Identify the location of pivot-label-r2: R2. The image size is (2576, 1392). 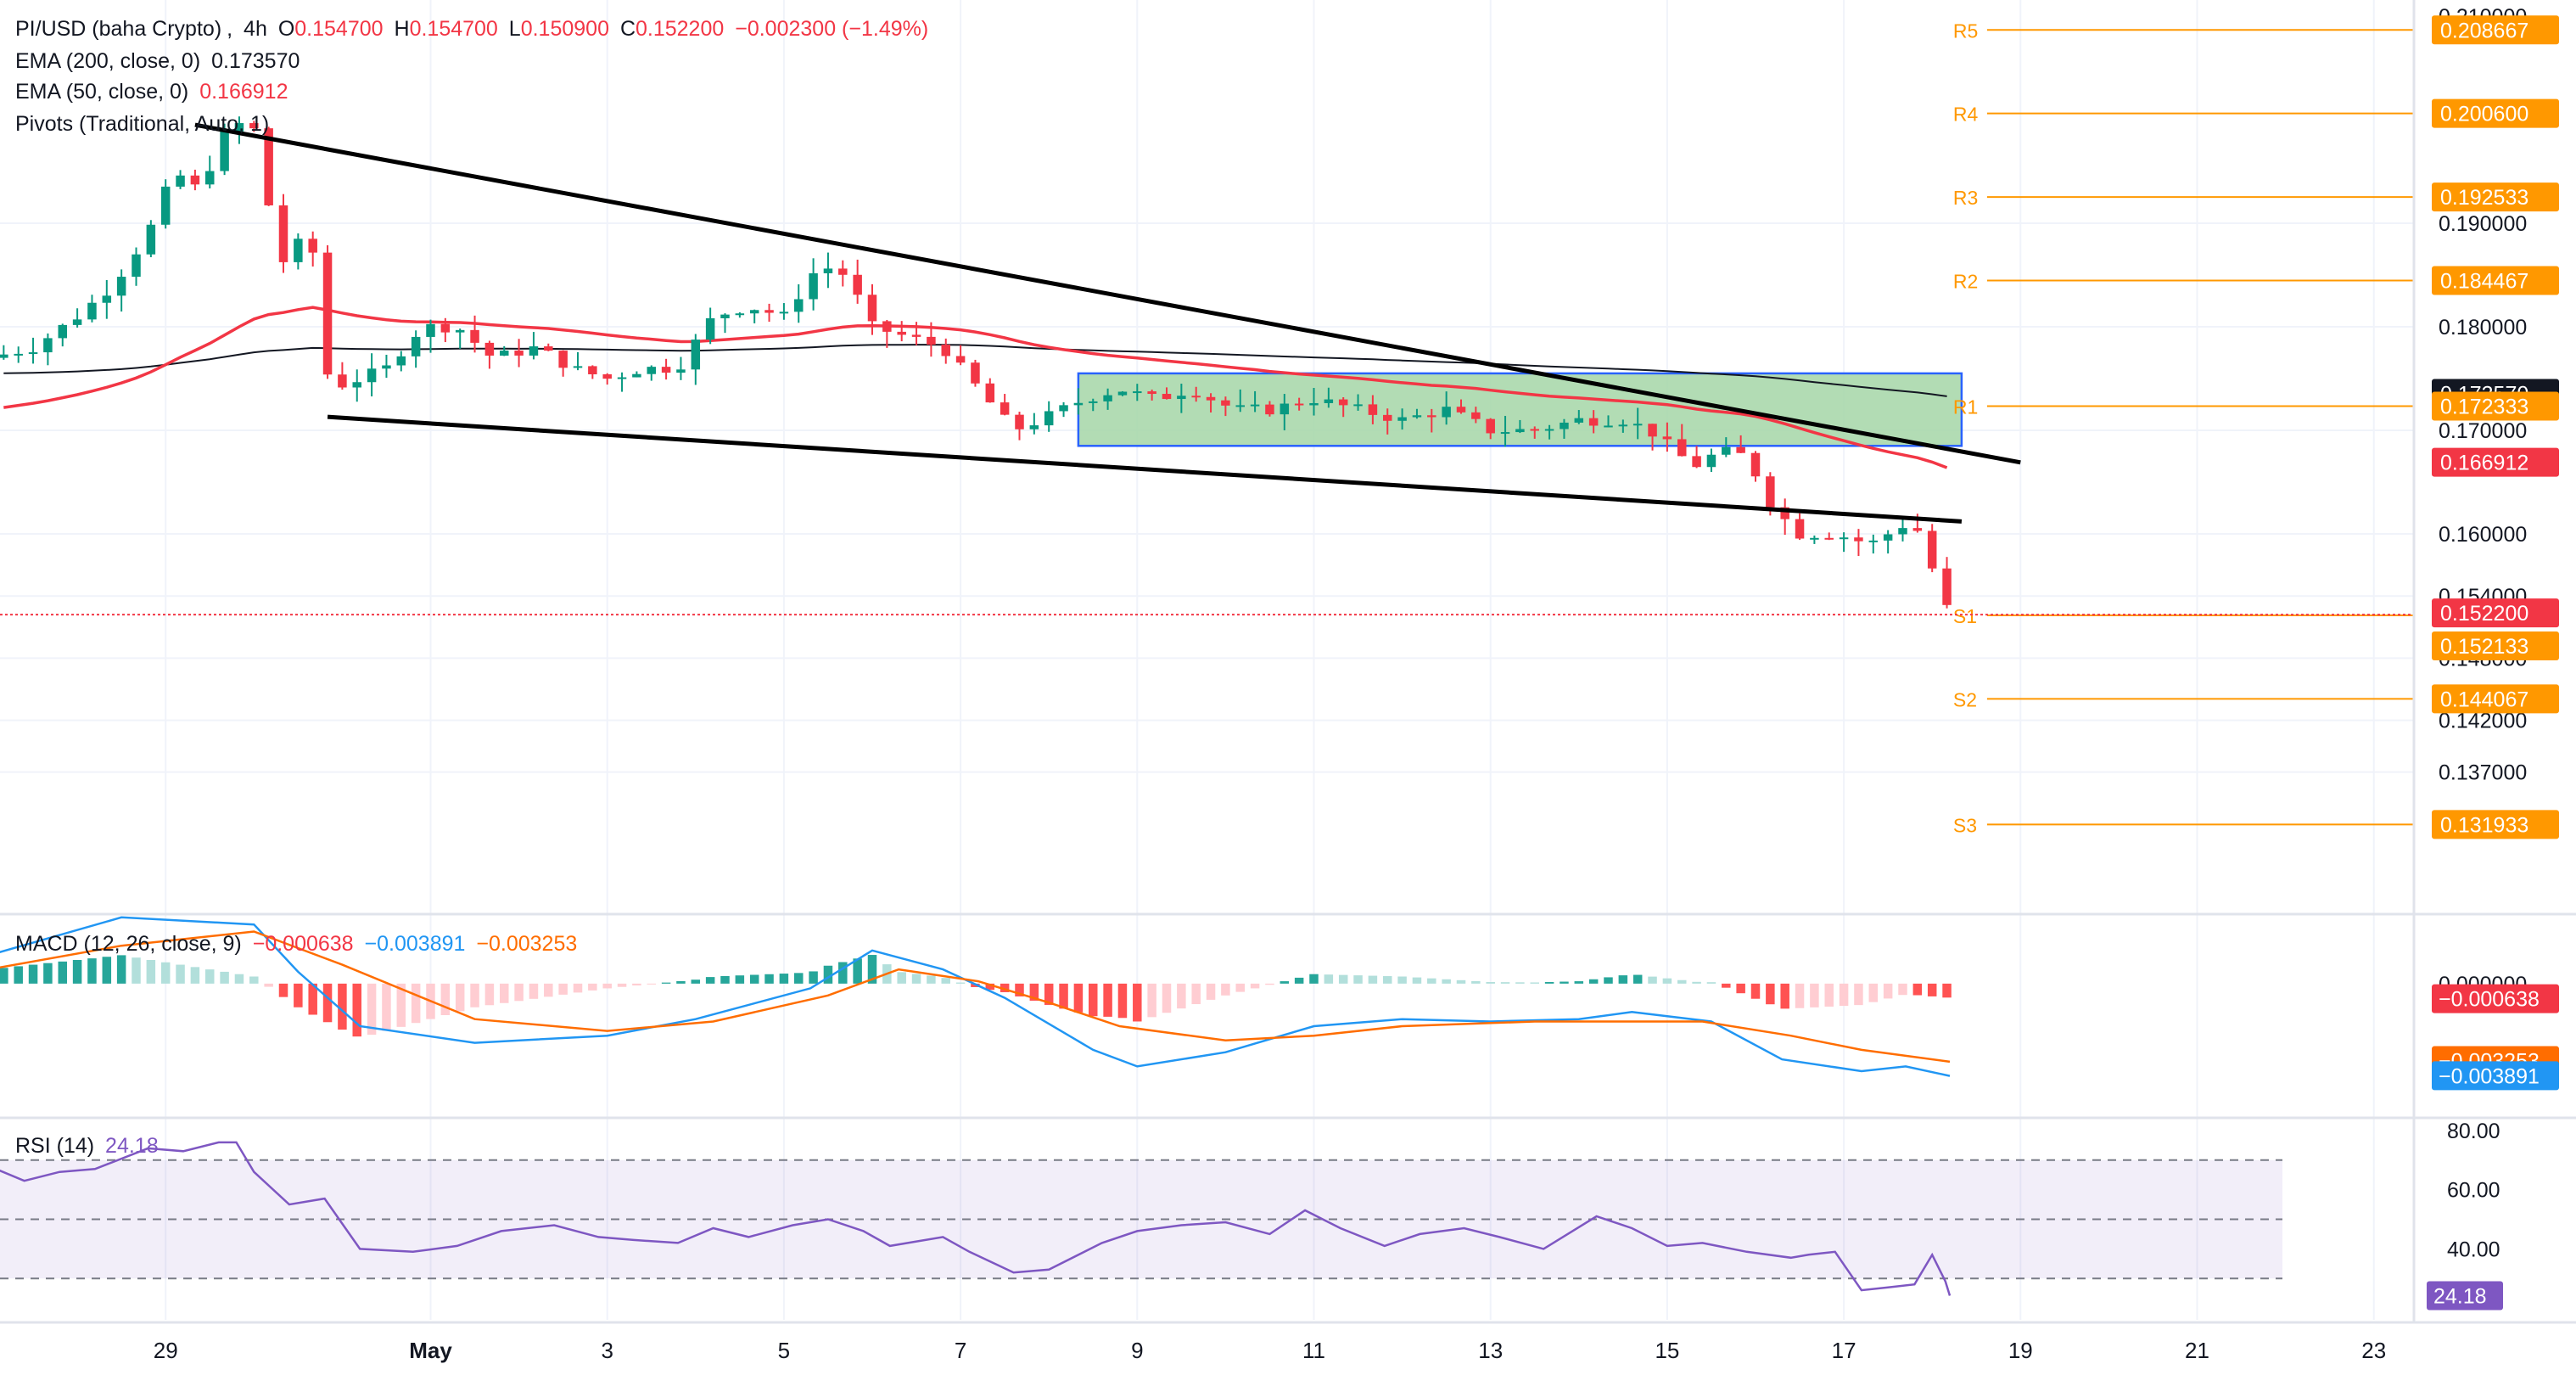
(1966, 282).